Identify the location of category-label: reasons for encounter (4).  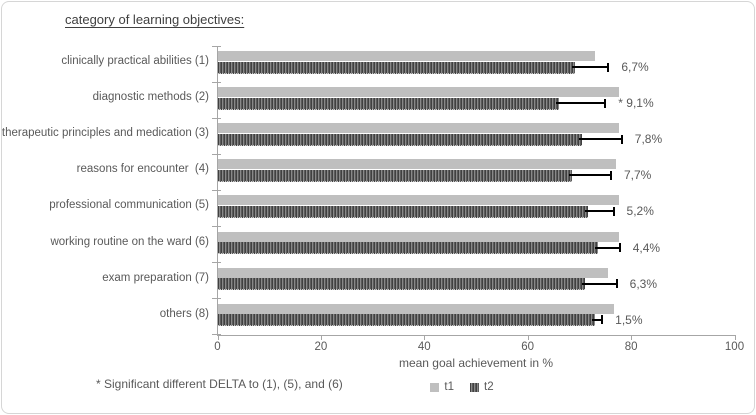
(142, 169).